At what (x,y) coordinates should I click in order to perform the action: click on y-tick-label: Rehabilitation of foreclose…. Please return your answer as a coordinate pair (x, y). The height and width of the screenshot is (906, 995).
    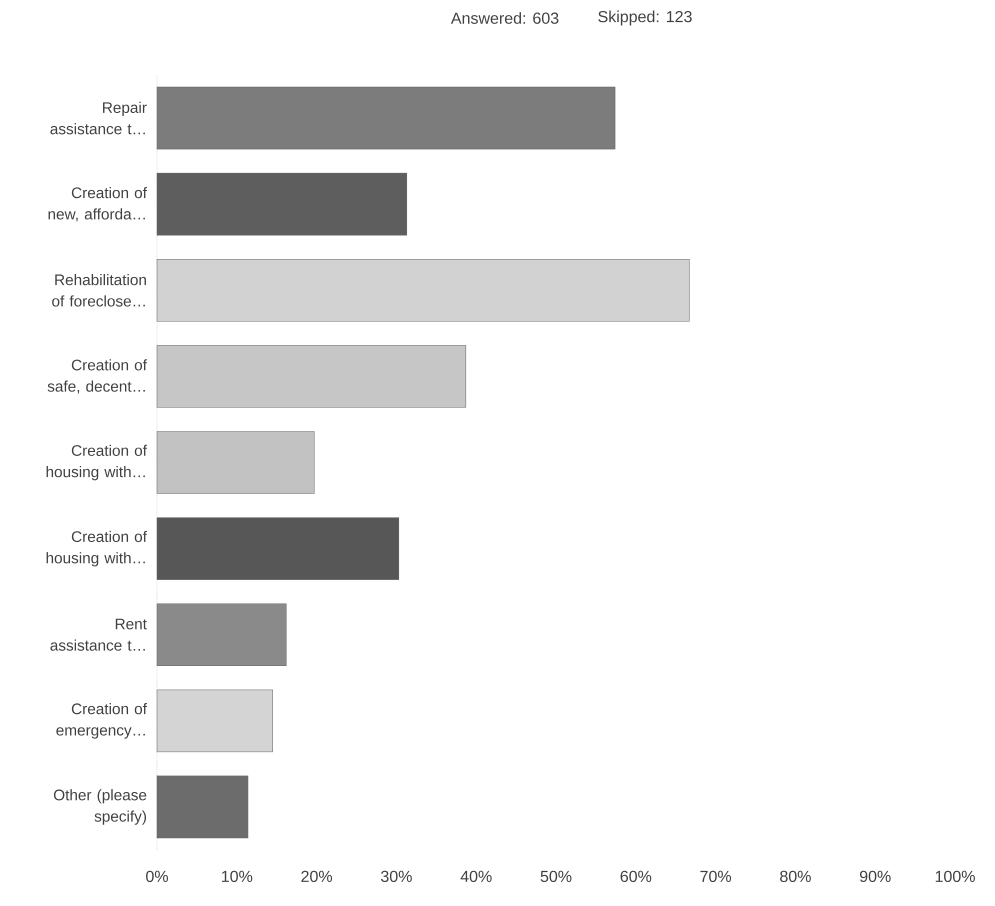
    Looking at the image, I should click on (99, 290).